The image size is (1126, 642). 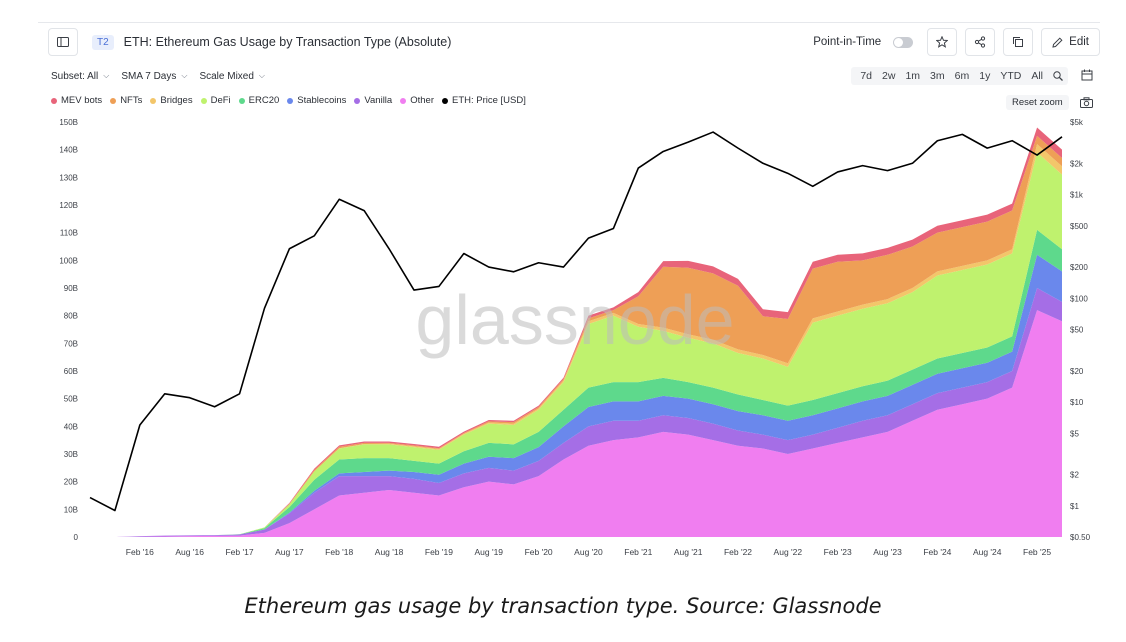 I want to click on sma-dropdown: SMA 7 Days ⌵, so click(x=154, y=76).